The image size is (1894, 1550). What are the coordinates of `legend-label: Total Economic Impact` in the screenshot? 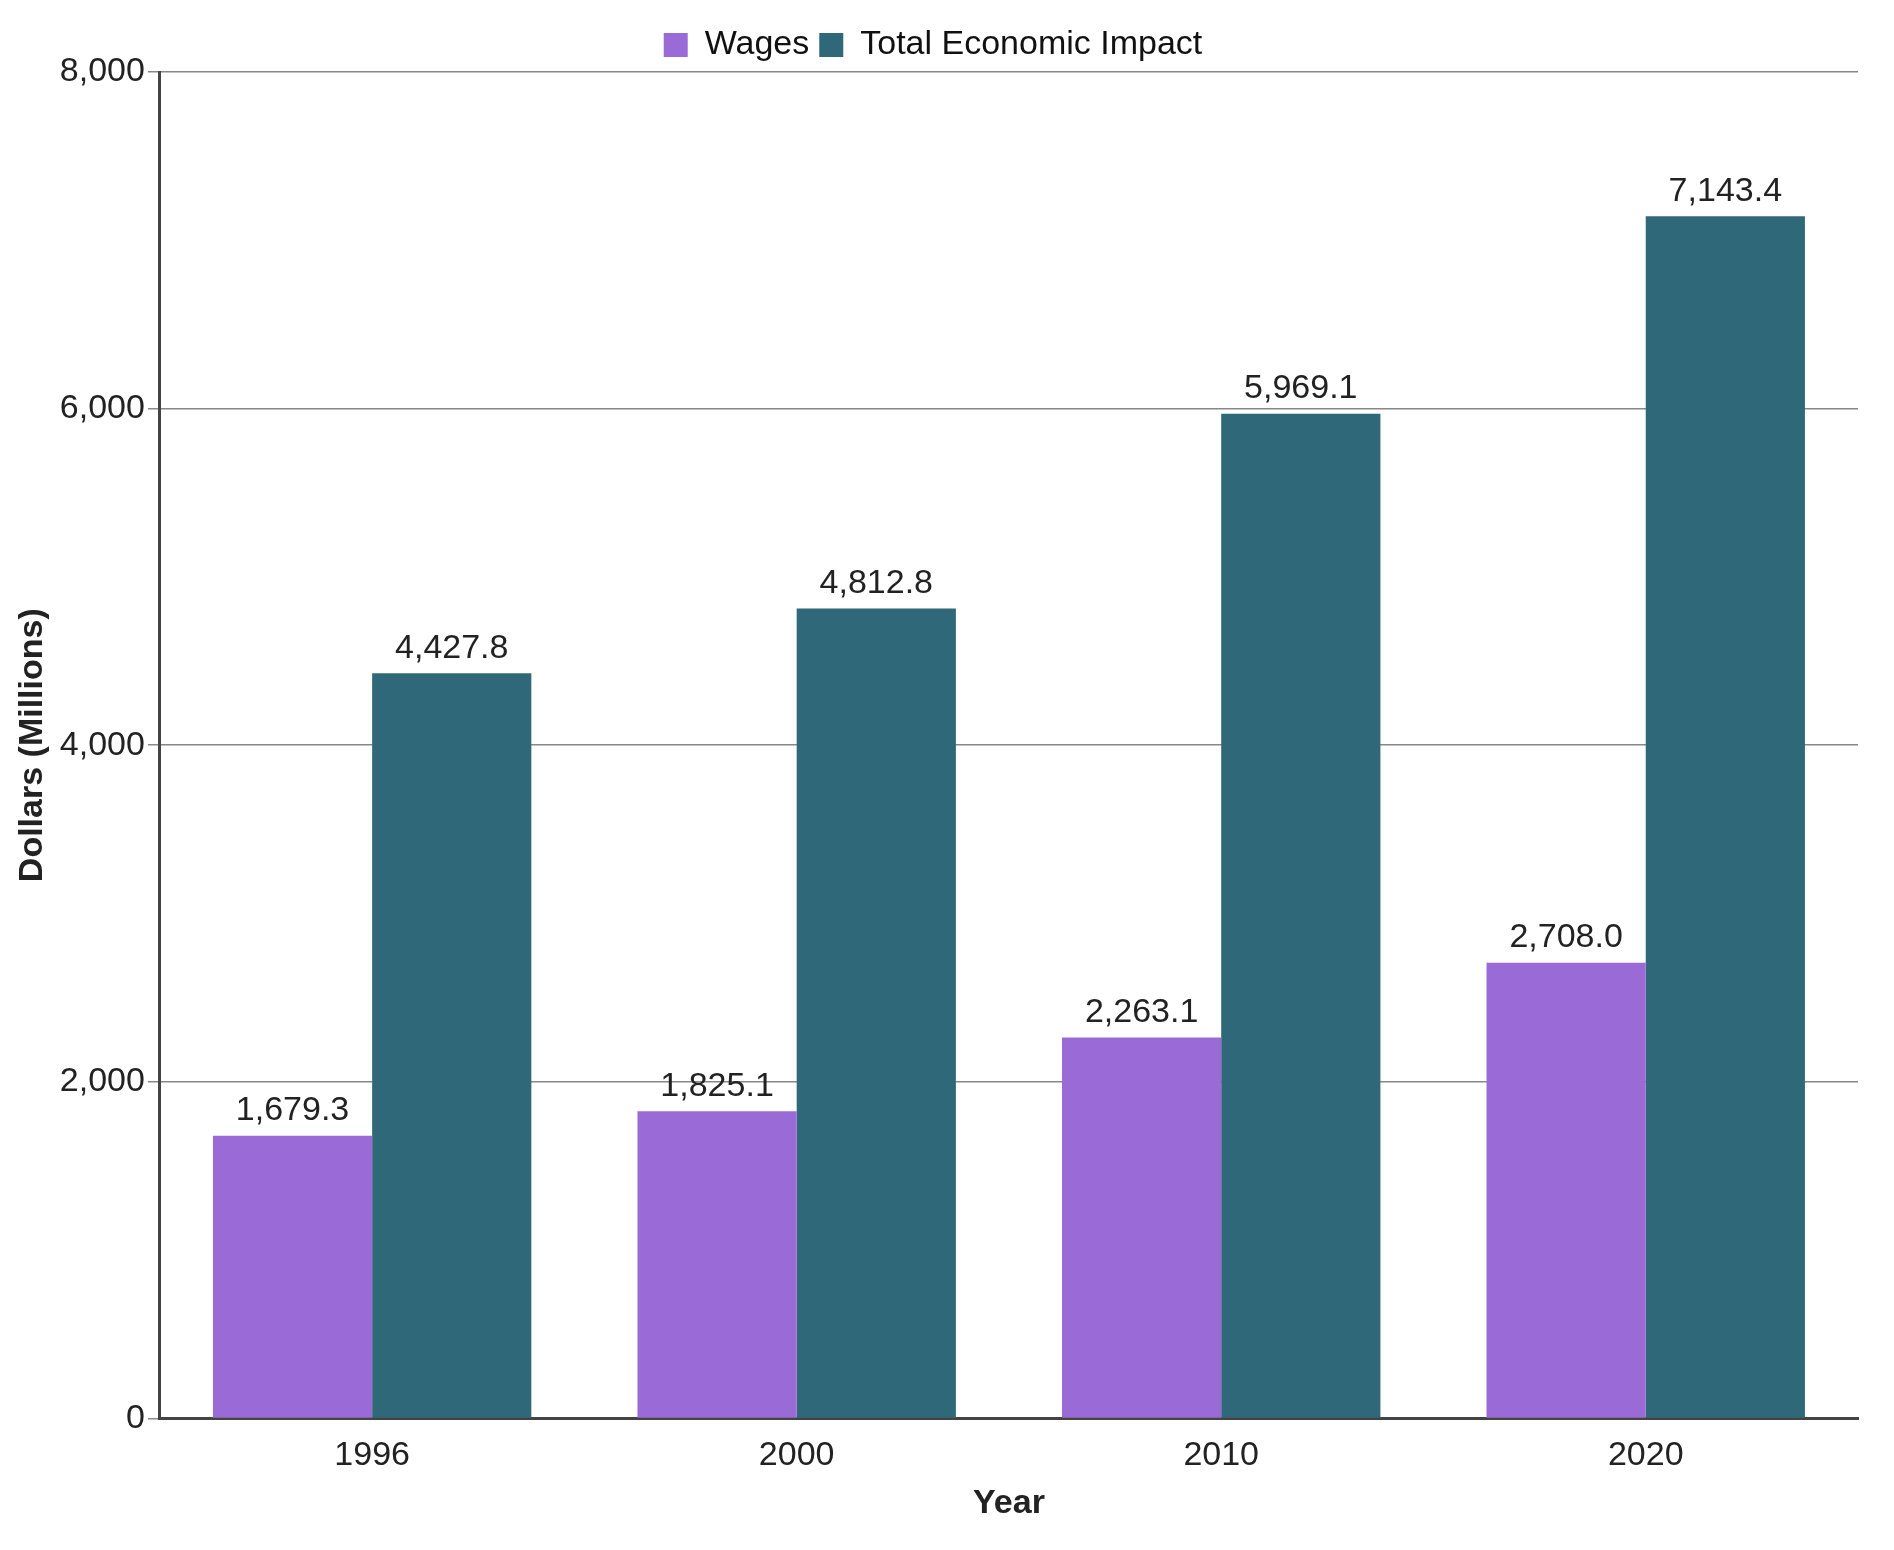 It's located at (1031, 42).